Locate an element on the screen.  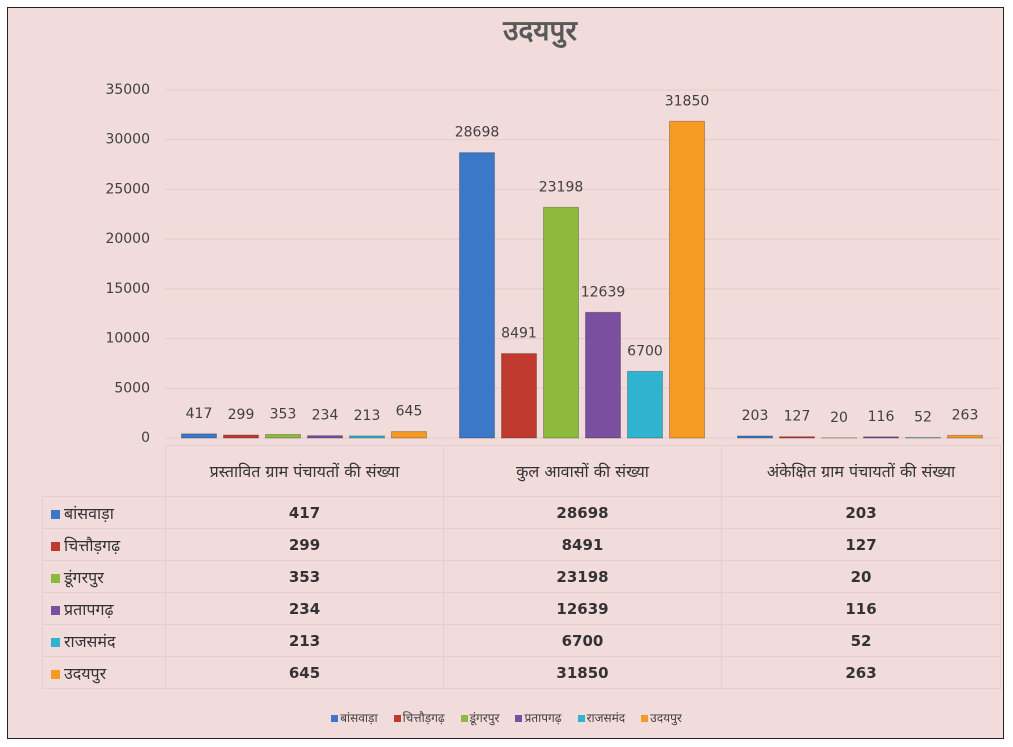
data-label: 353 is located at coordinates (283, 414).